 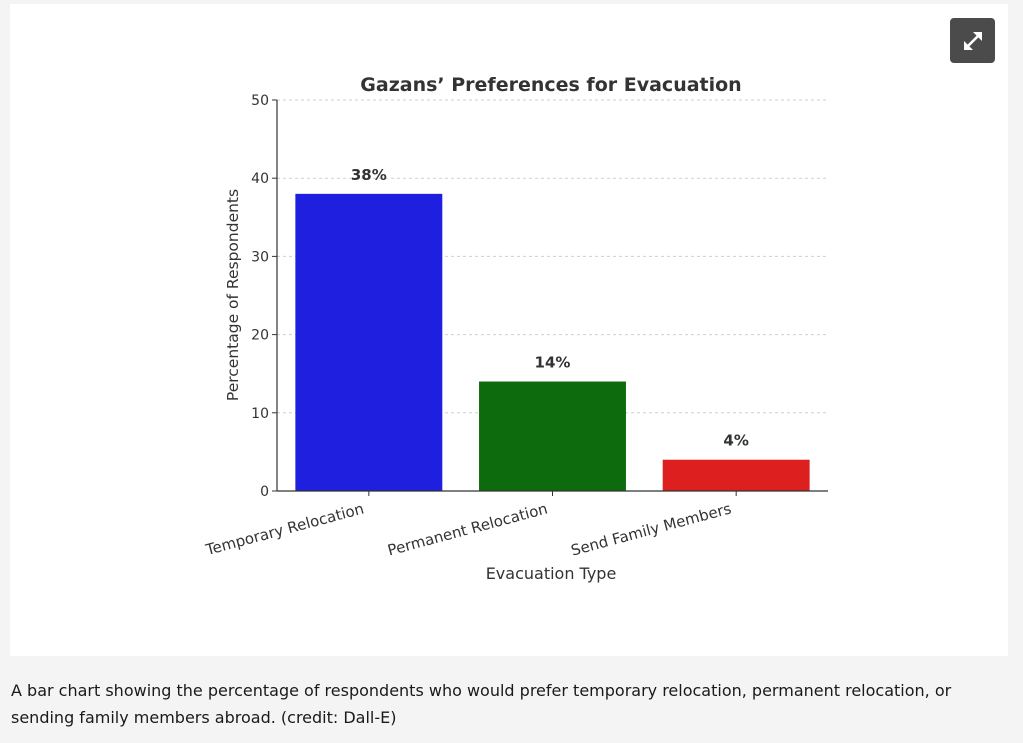 What do you see at coordinates (260, 179) in the screenshot?
I see `y-tick-label: 40` at bounding box center [260, 179].